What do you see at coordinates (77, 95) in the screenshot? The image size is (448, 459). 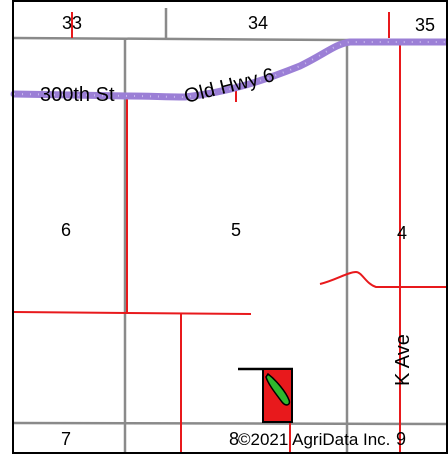 I see `road-label-300th-st: 300th St` at bounding box center [77, 95].